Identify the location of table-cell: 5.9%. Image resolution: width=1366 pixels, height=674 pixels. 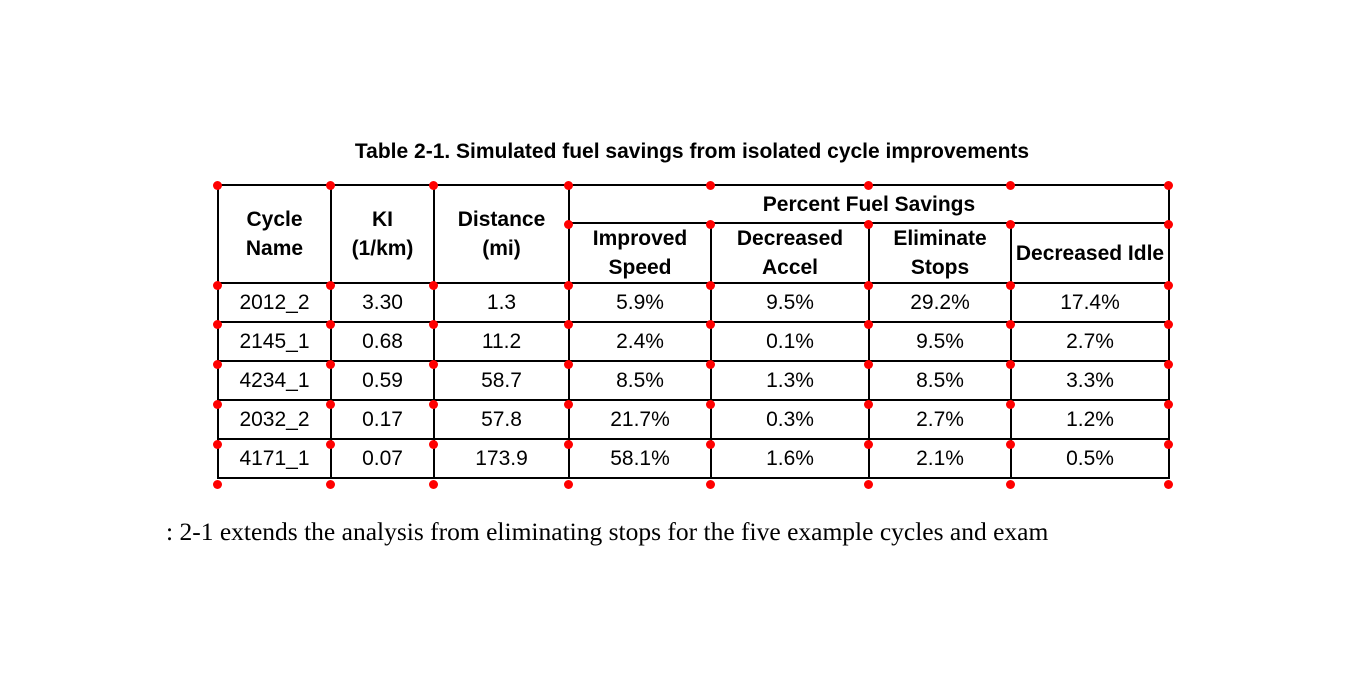
(640, 302).